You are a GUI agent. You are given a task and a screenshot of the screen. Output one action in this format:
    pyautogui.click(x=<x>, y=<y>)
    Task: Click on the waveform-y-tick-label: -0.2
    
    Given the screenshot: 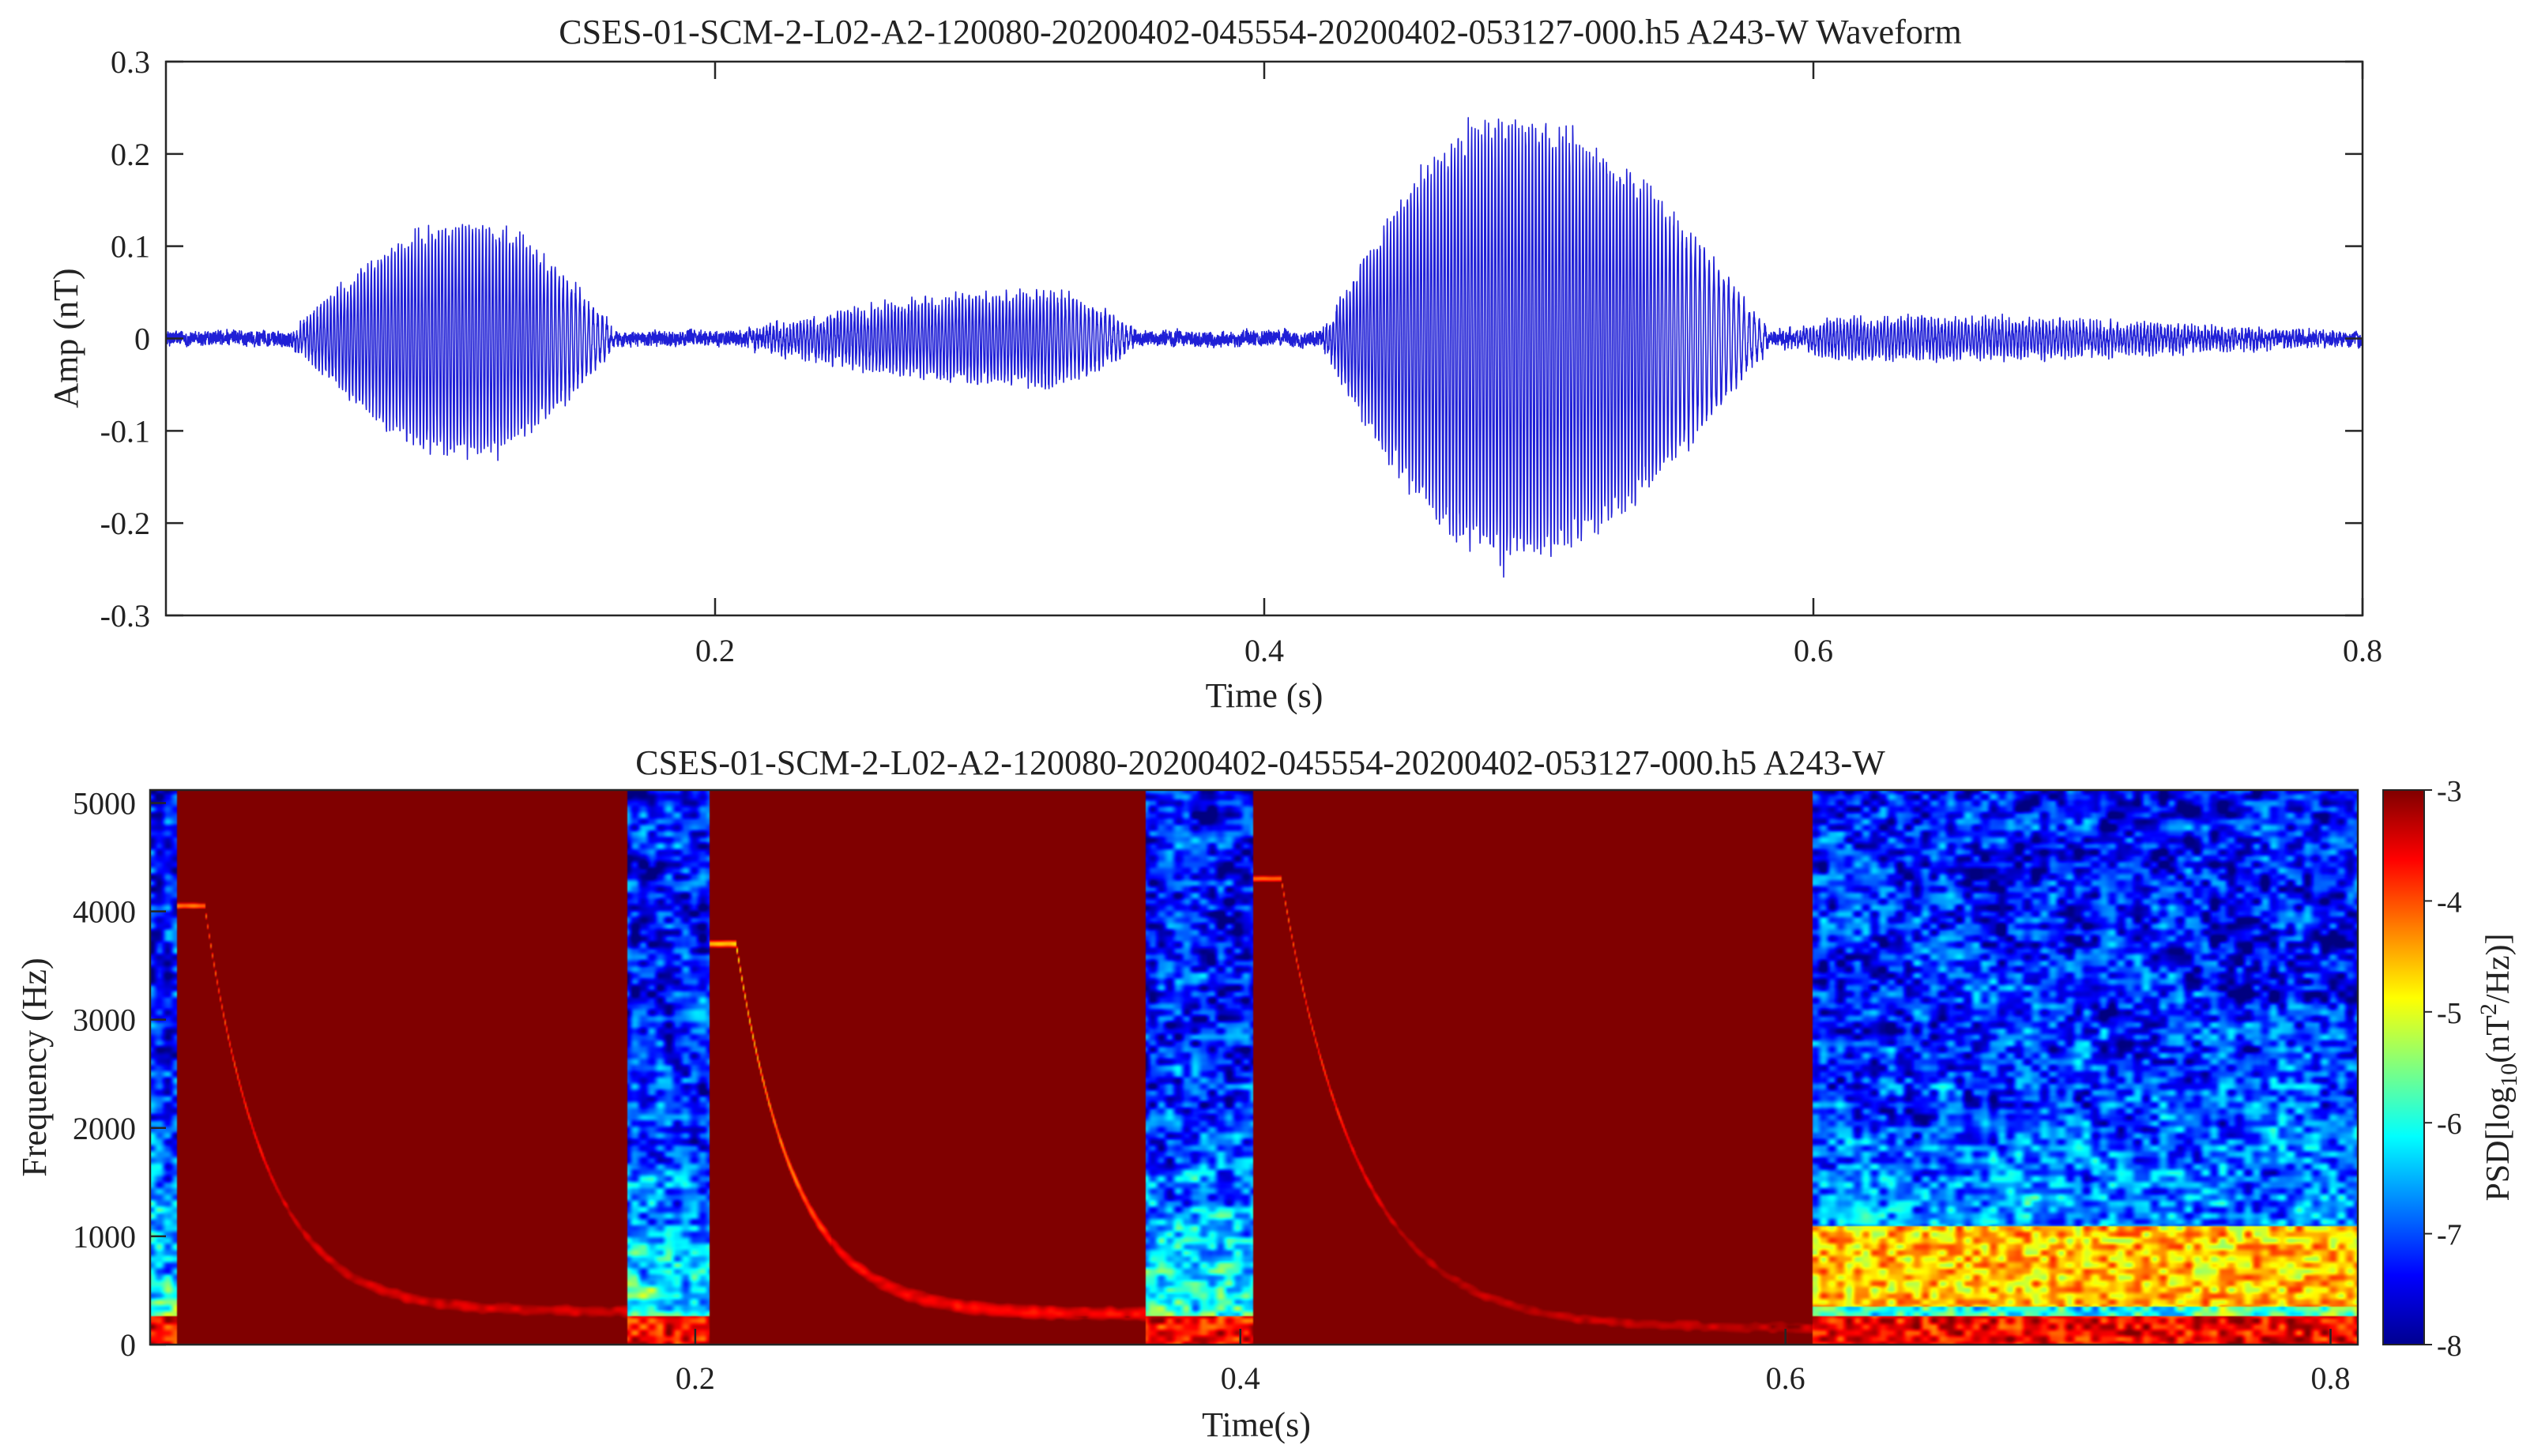 What is the action you would take?
    pyautogui.click(x=125, y=523)
    